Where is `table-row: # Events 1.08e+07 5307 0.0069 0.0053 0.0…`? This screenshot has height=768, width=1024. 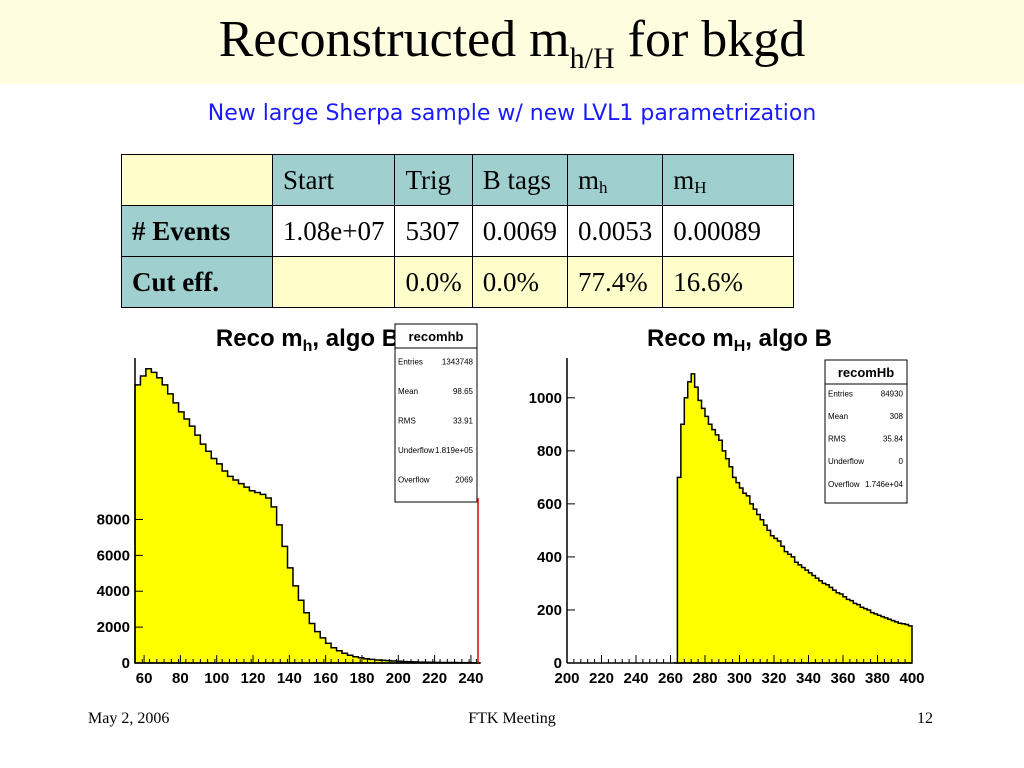 table-row: # Events 1.08e+07 5307 0.0069 0.0053 0.0… is located at coordinates (458, 231).